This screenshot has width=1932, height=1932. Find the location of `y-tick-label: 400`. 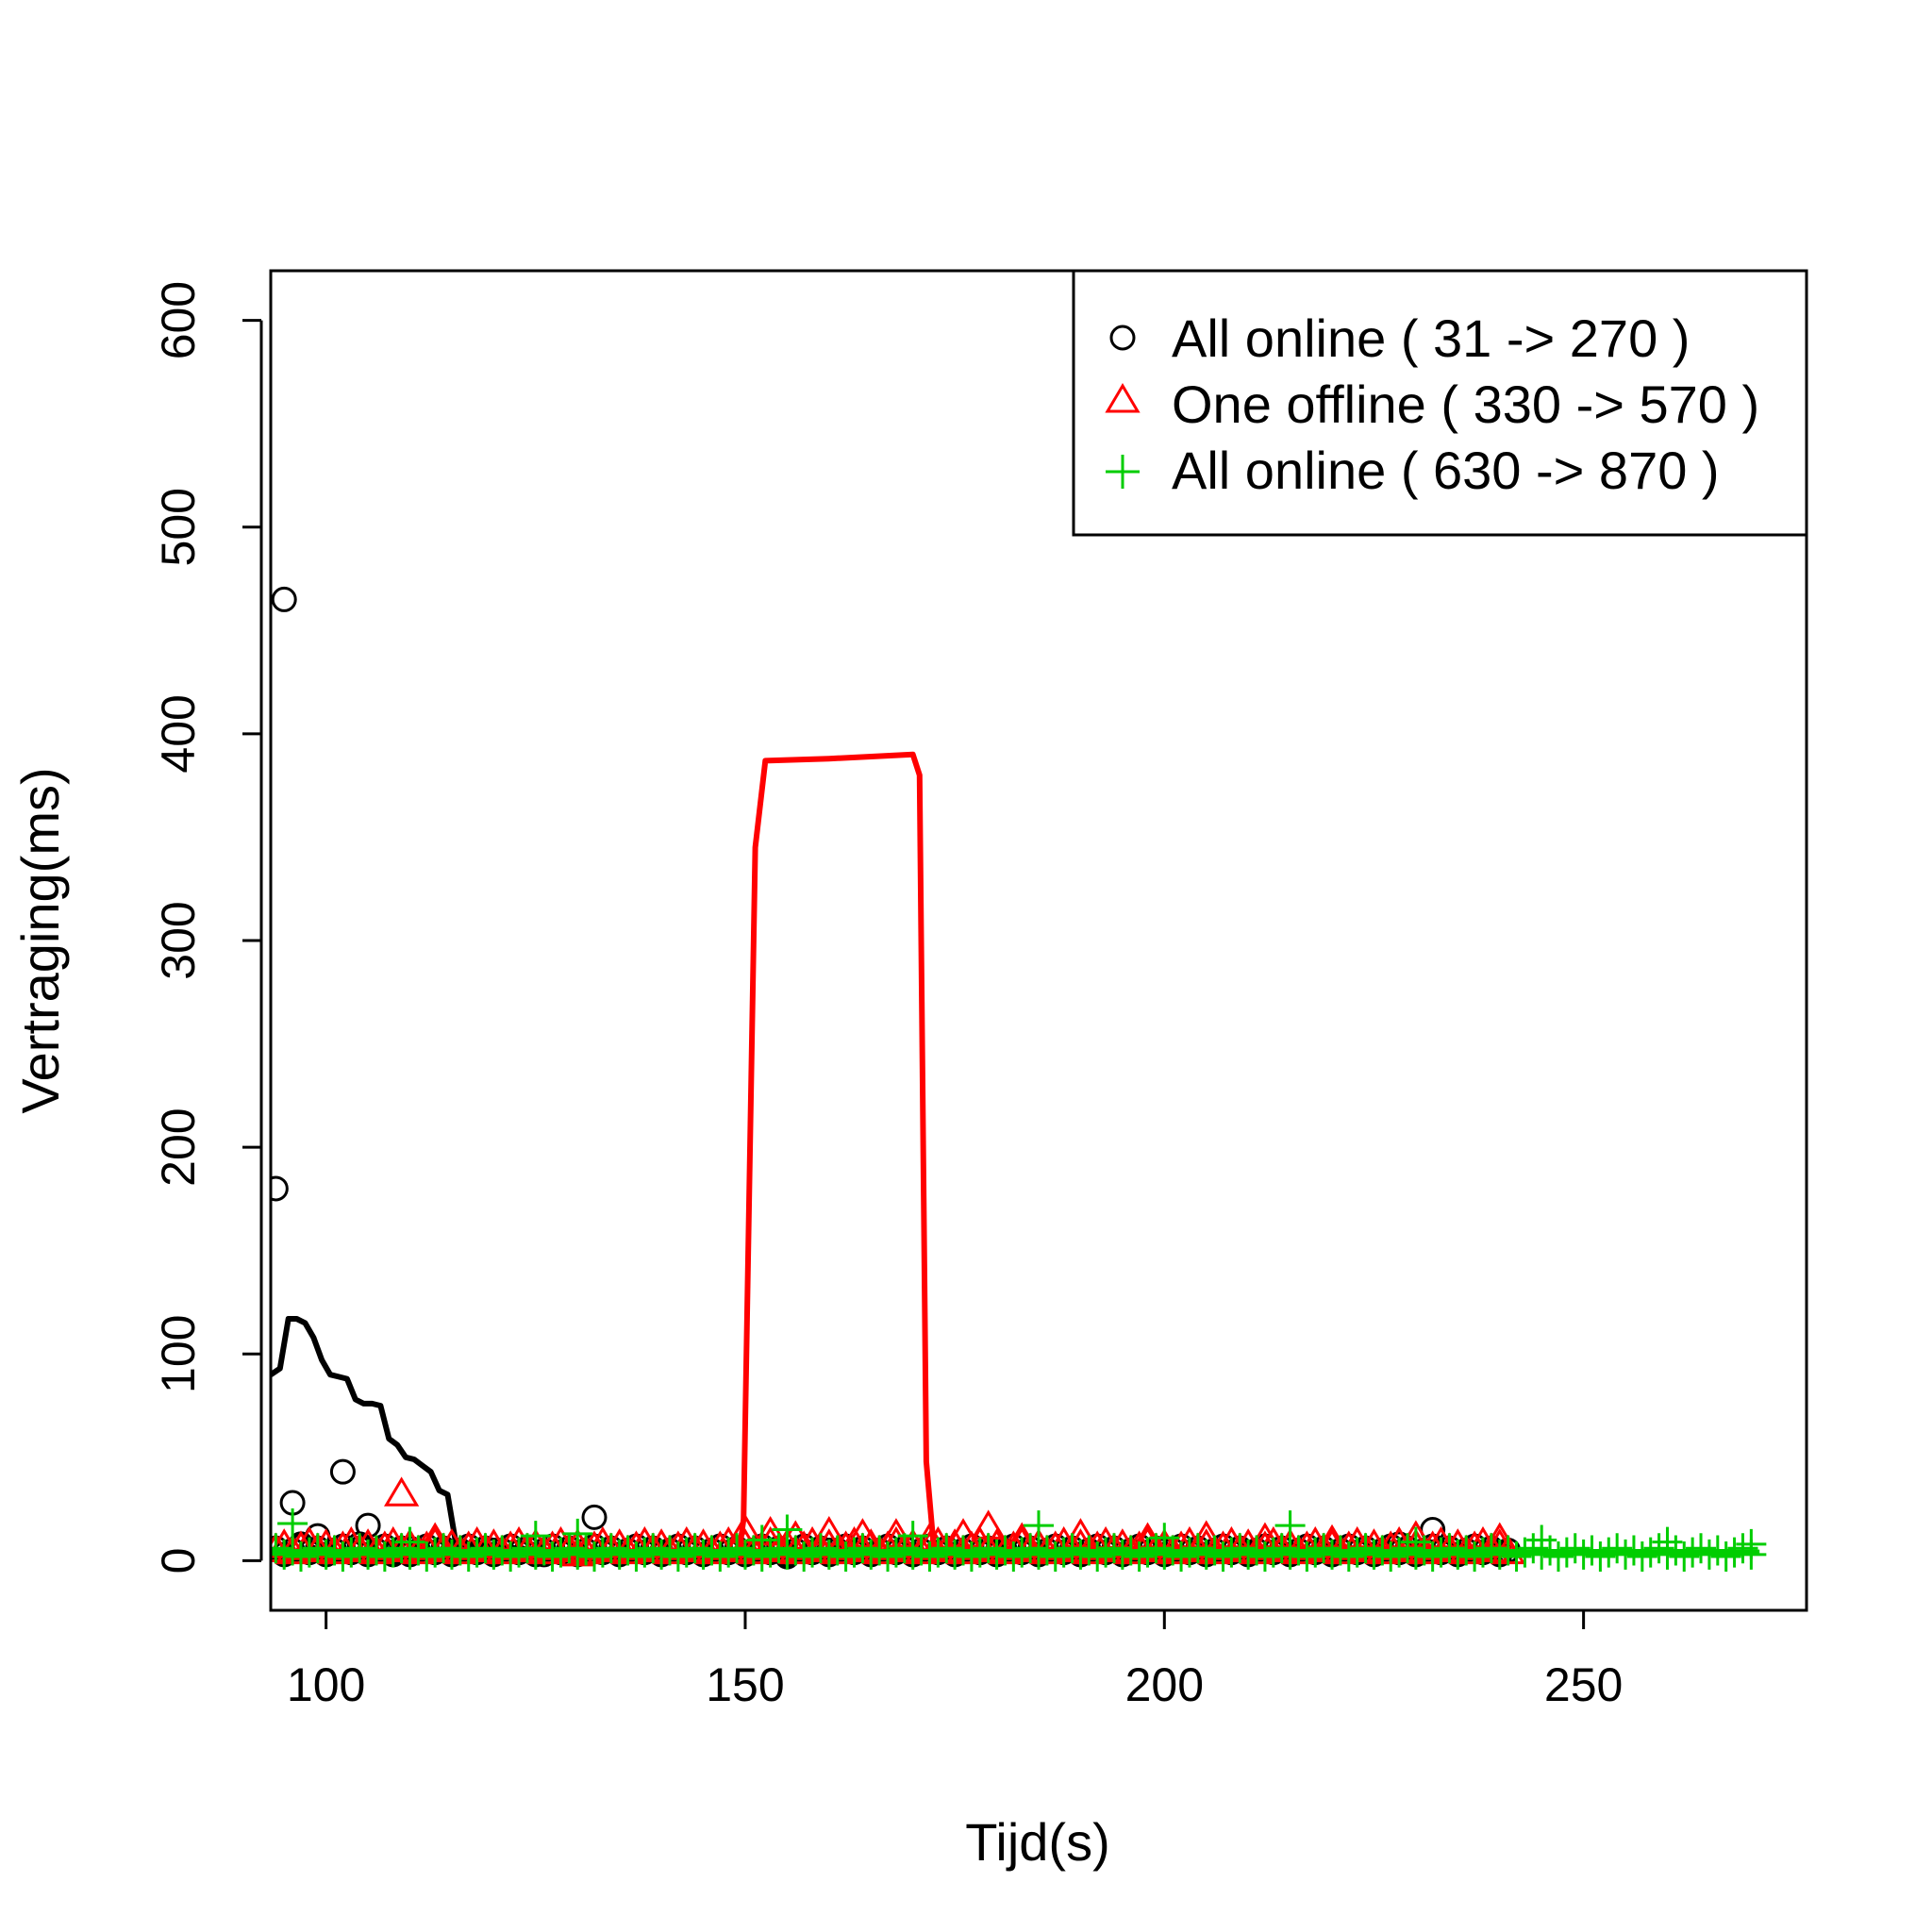

y-tick-label: 400 is located at coordinates (179, 734).